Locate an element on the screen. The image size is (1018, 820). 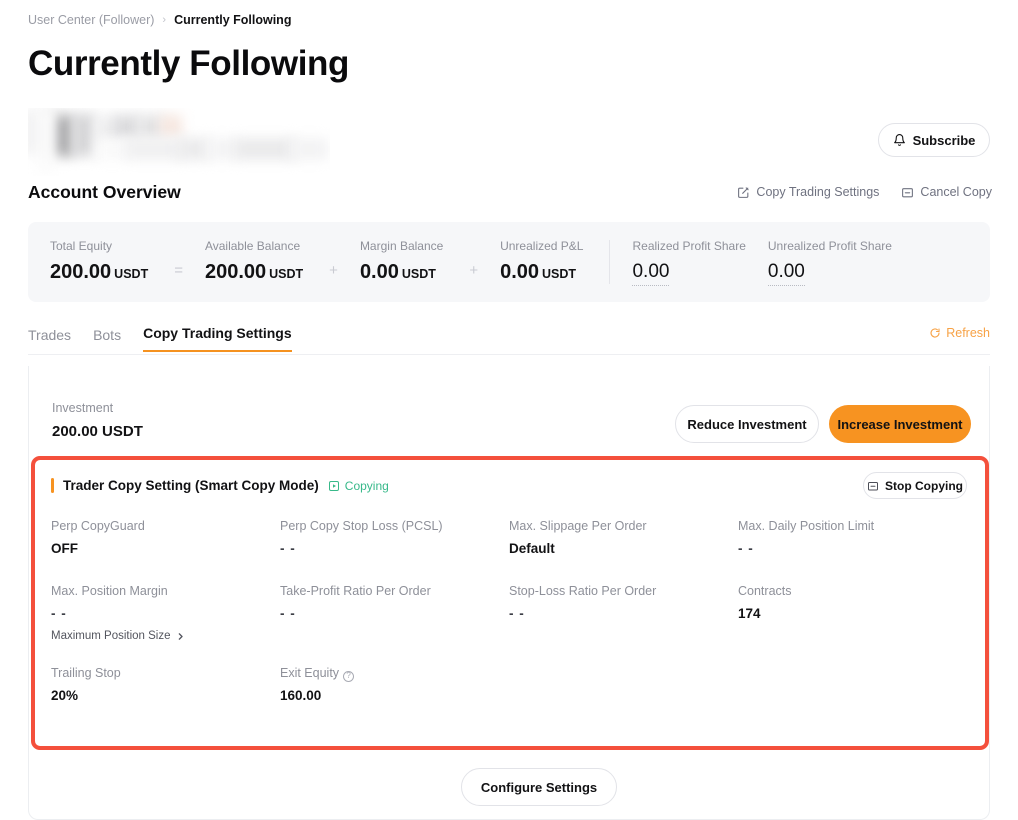
field-label: Exit Equity? is located at coordinates (394, 673).